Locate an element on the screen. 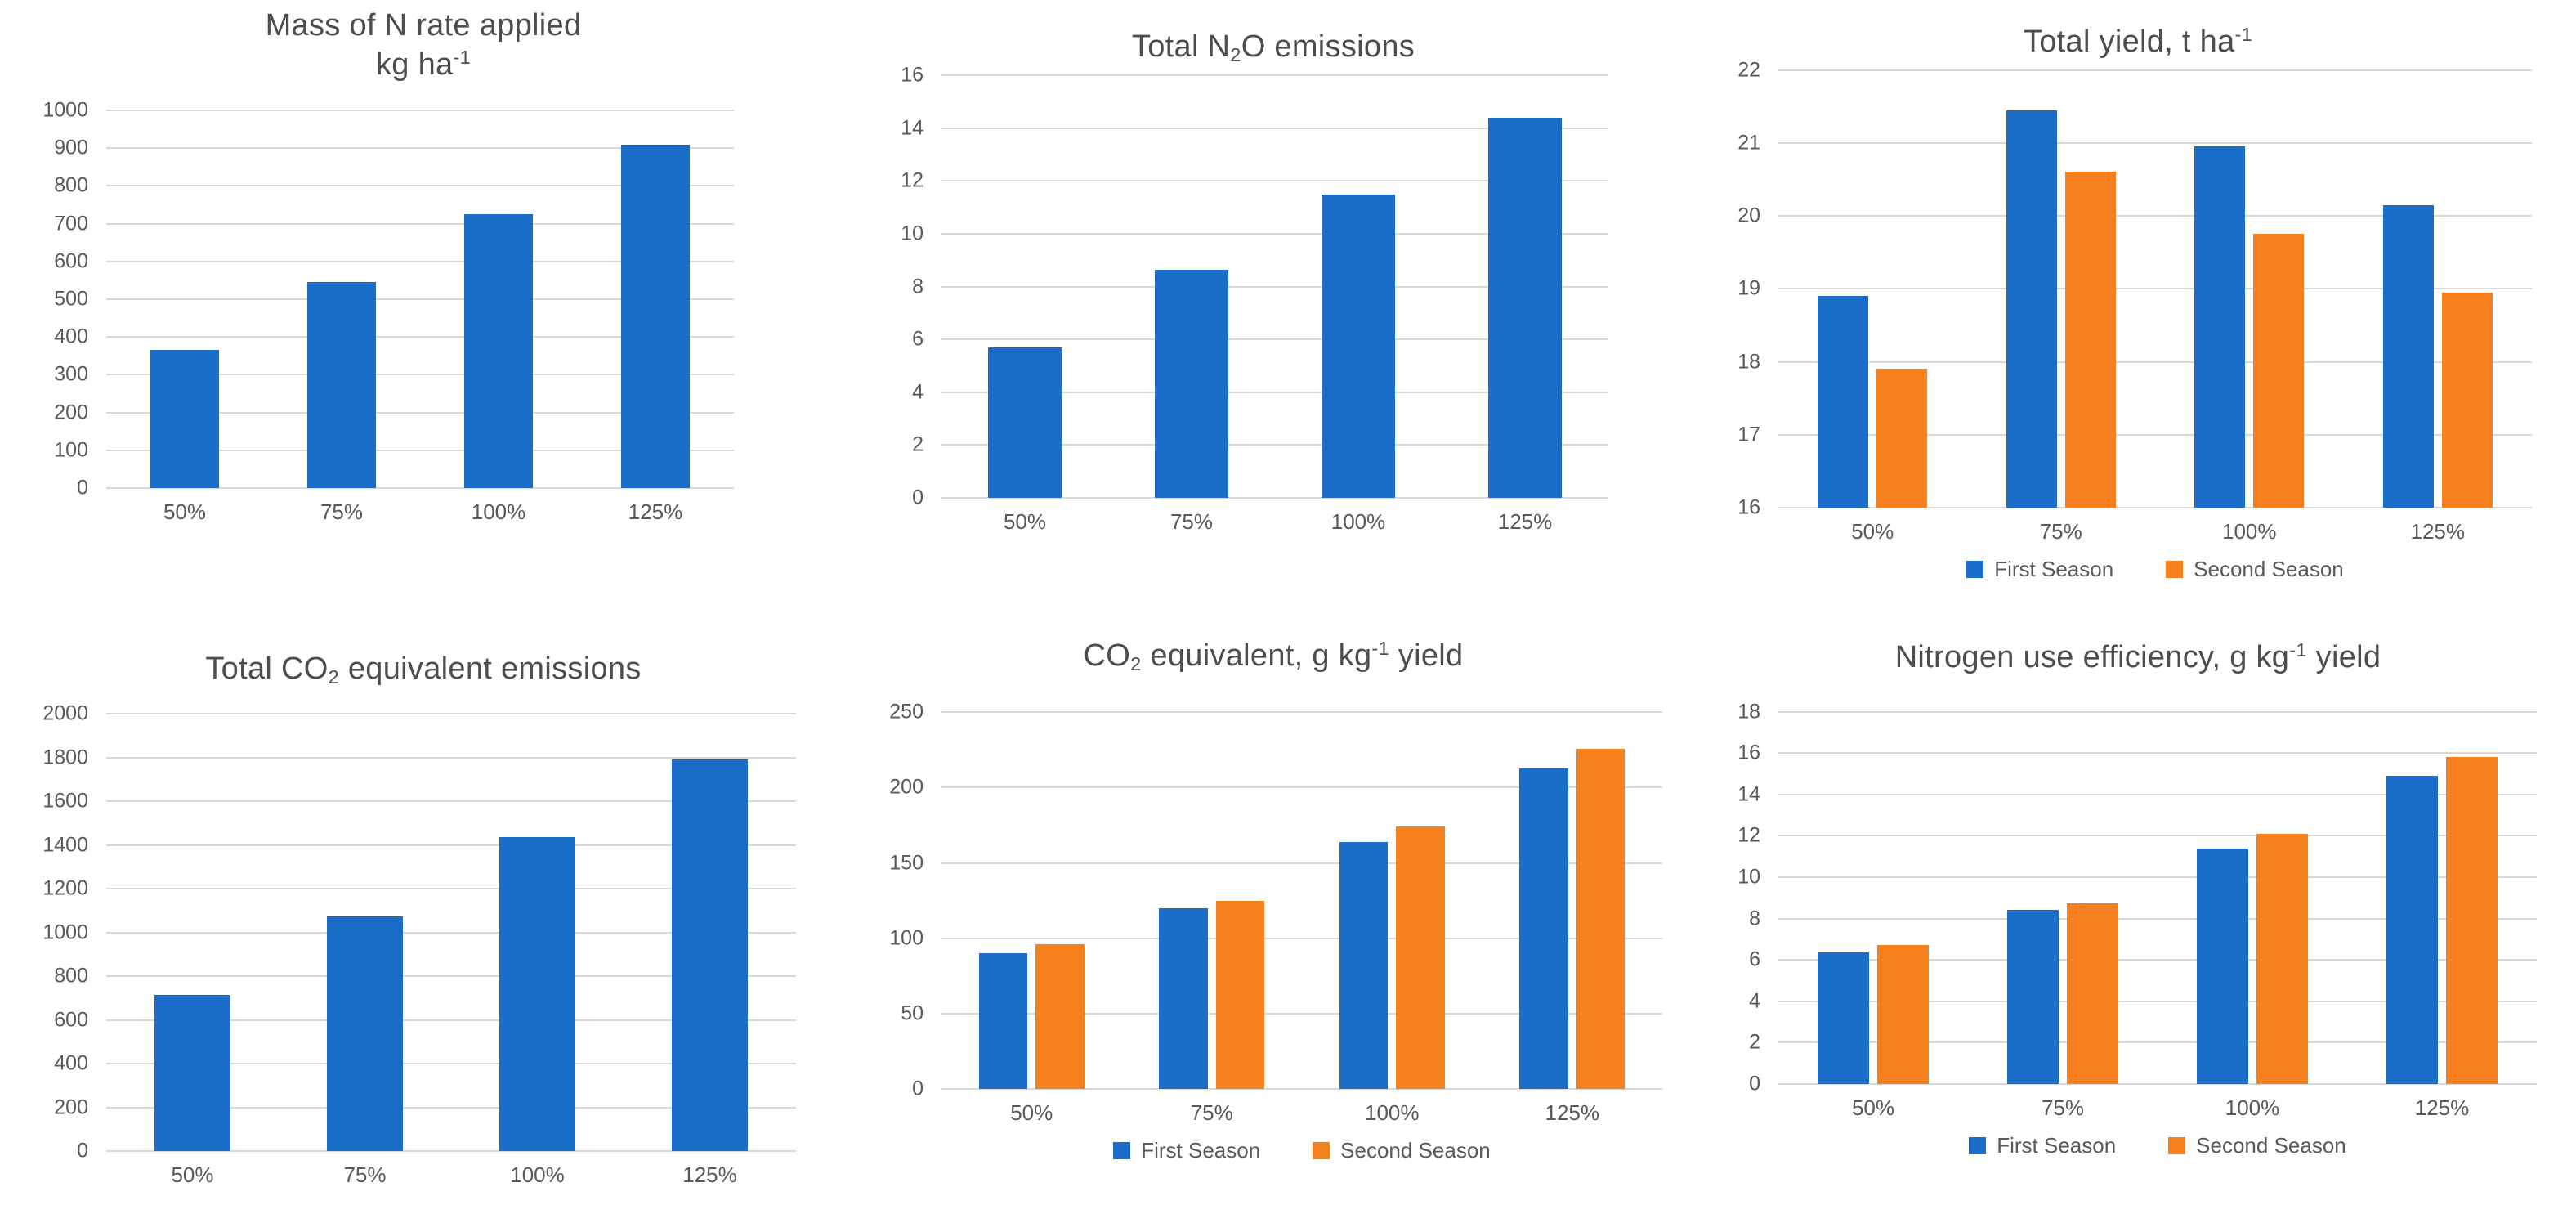 The height and width of the screenshot is (1205, 2576). x-category-label: 75% is located at coordinates (2063, 1107).